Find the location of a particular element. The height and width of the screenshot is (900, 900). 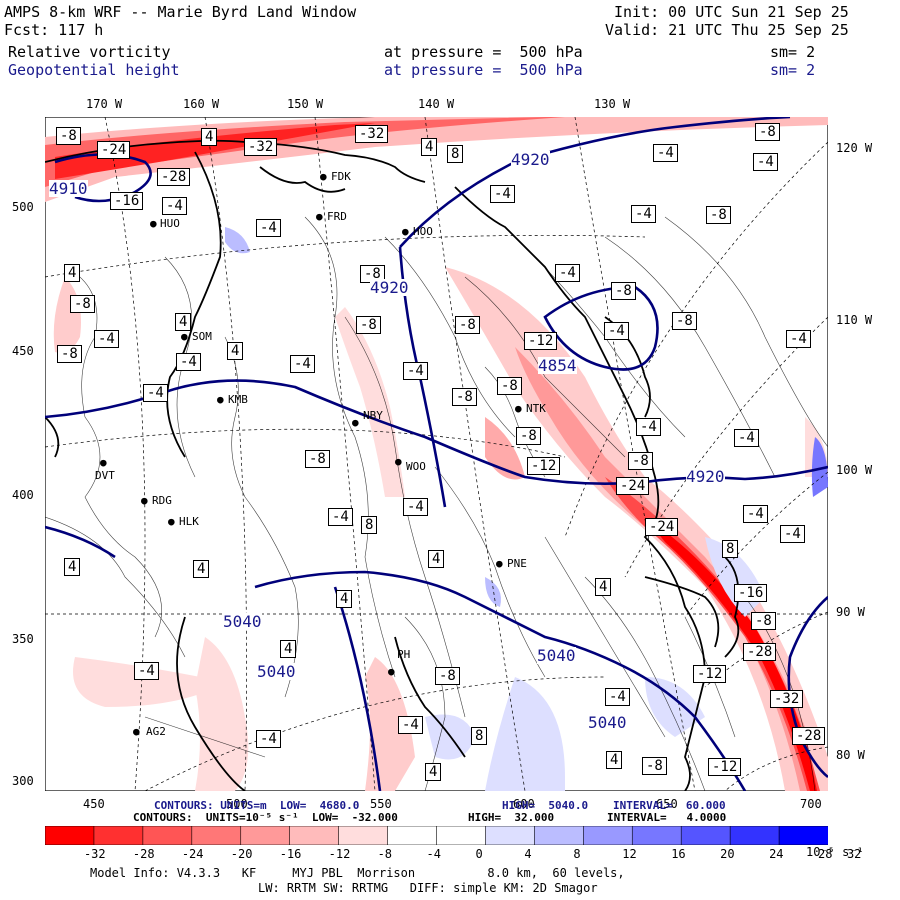

lon-label-right: 110 W is located at coordinates (854, 320).